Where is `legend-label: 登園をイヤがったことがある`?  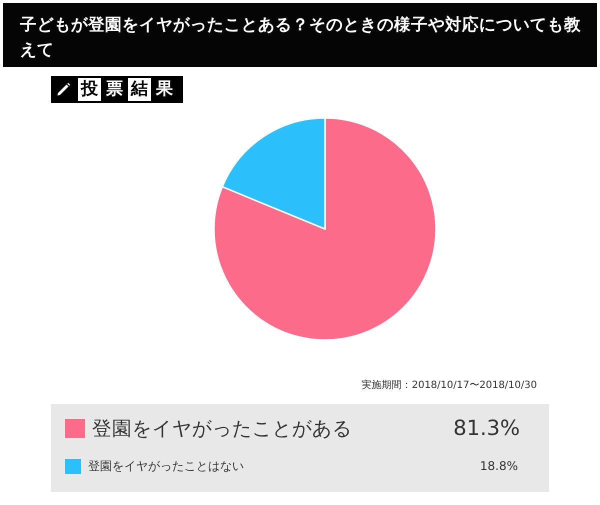 legend-label: 登園をイヤがったことがある is located at coordinates (222, 429).